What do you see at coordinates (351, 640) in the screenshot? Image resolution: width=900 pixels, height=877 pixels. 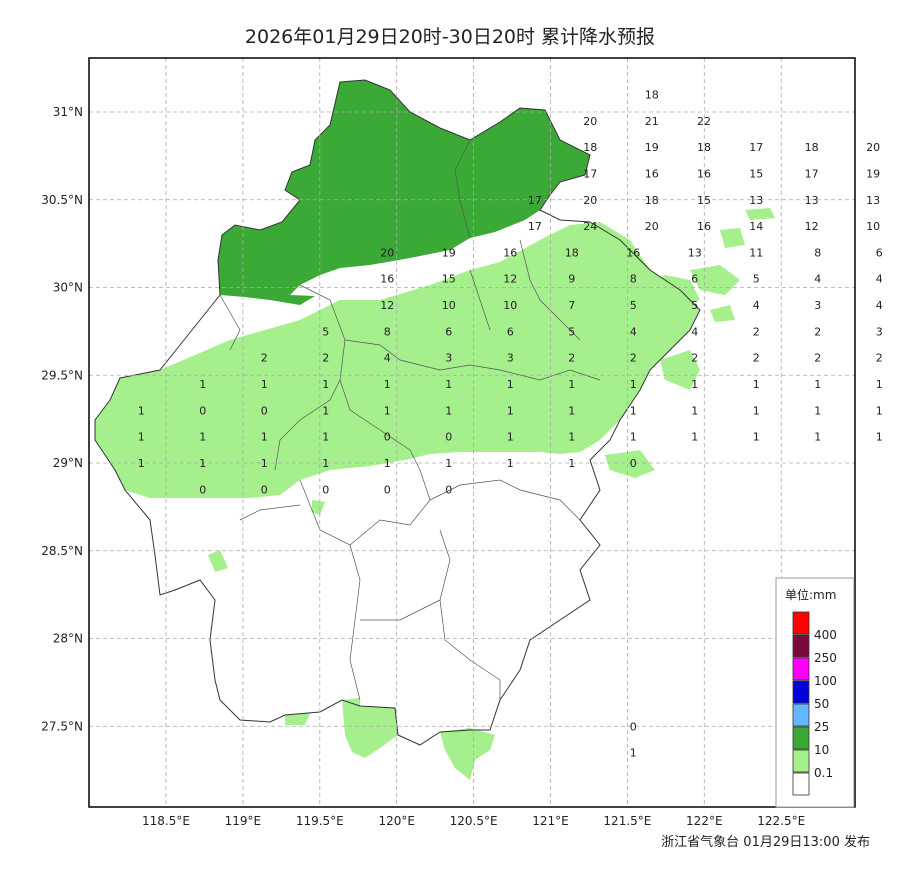 I see `light-rain-south` at bounding box center [351, 640].